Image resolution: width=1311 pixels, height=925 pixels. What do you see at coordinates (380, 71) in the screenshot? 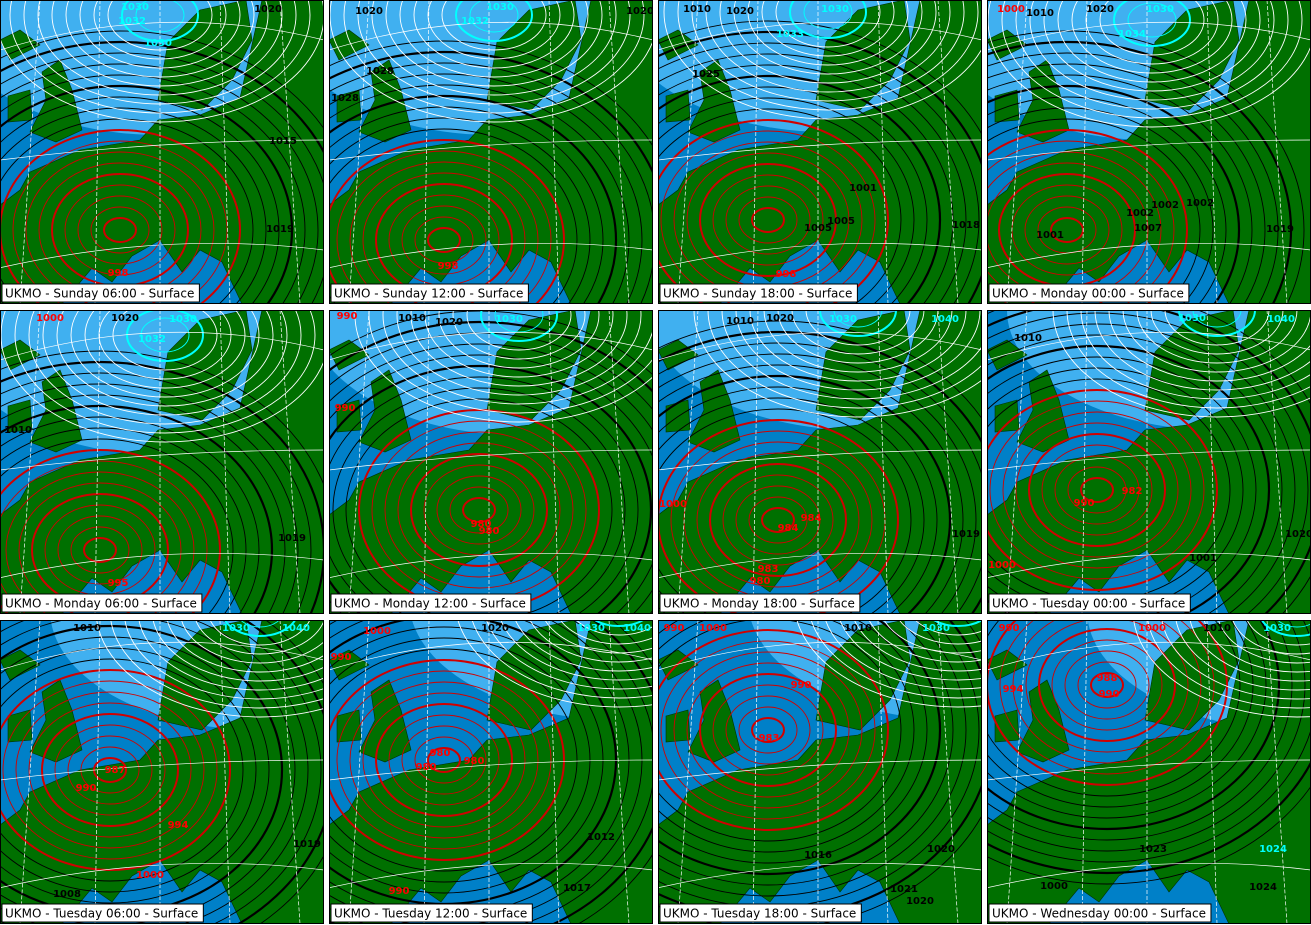
I see `pressure-label: 1028` at bounding box center [380, 71].